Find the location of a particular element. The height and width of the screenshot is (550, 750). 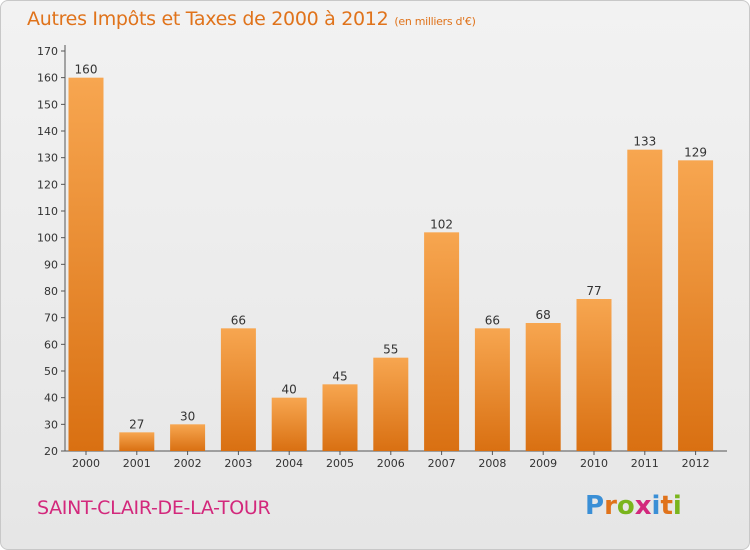

data-label: 55 is located at coordinates (390, 350).